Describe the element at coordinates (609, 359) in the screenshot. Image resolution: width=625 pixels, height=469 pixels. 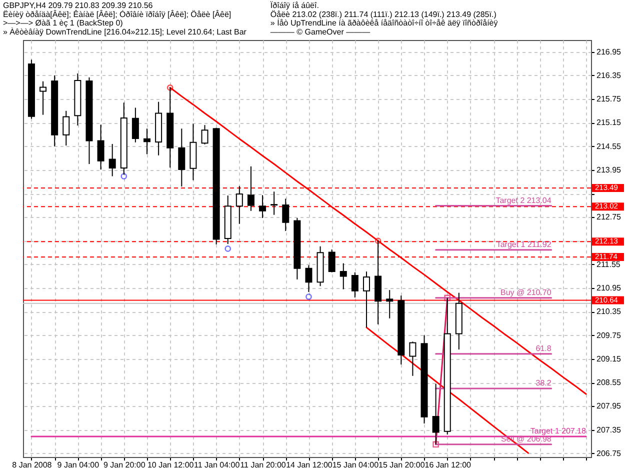
I see `y-tick-label: 209.15` at that location.